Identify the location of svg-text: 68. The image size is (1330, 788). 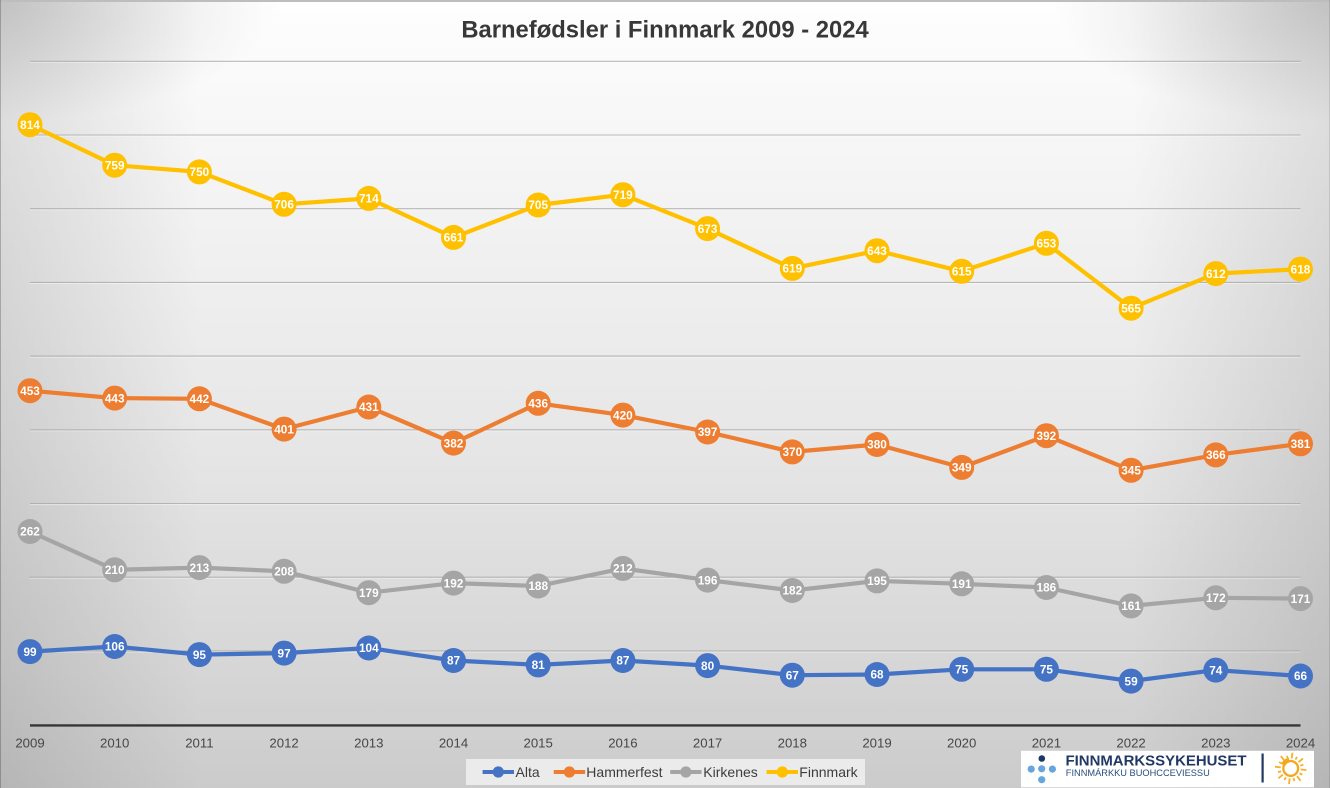
(877, 675).